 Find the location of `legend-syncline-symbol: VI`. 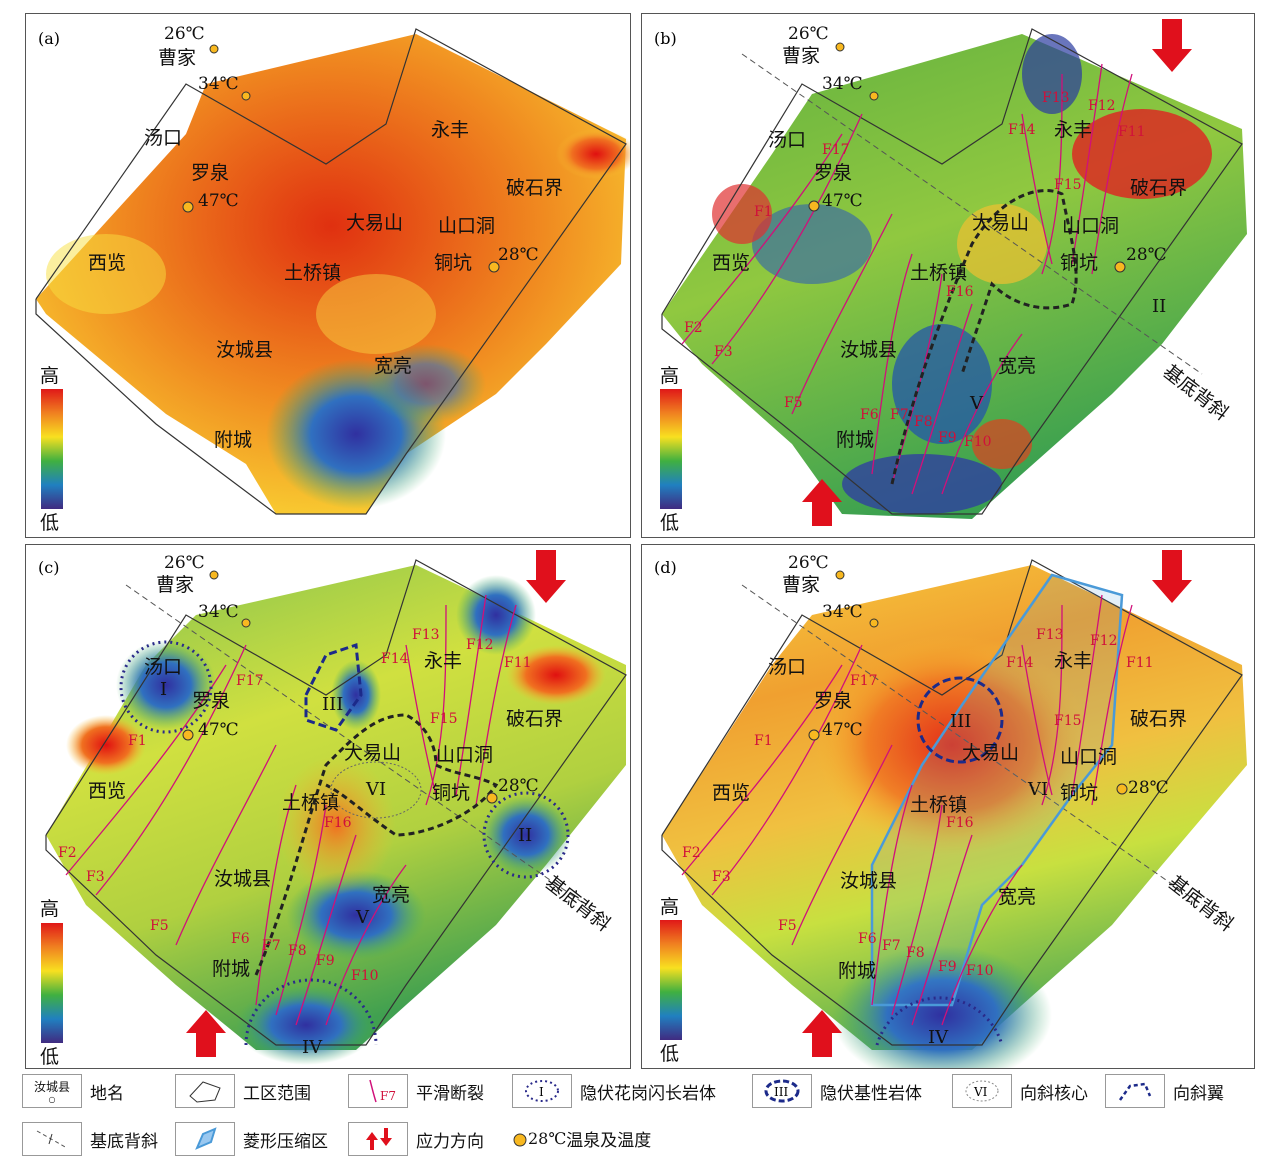

legend-syncline-symbol: VI is located at coordinates (982, 1091).